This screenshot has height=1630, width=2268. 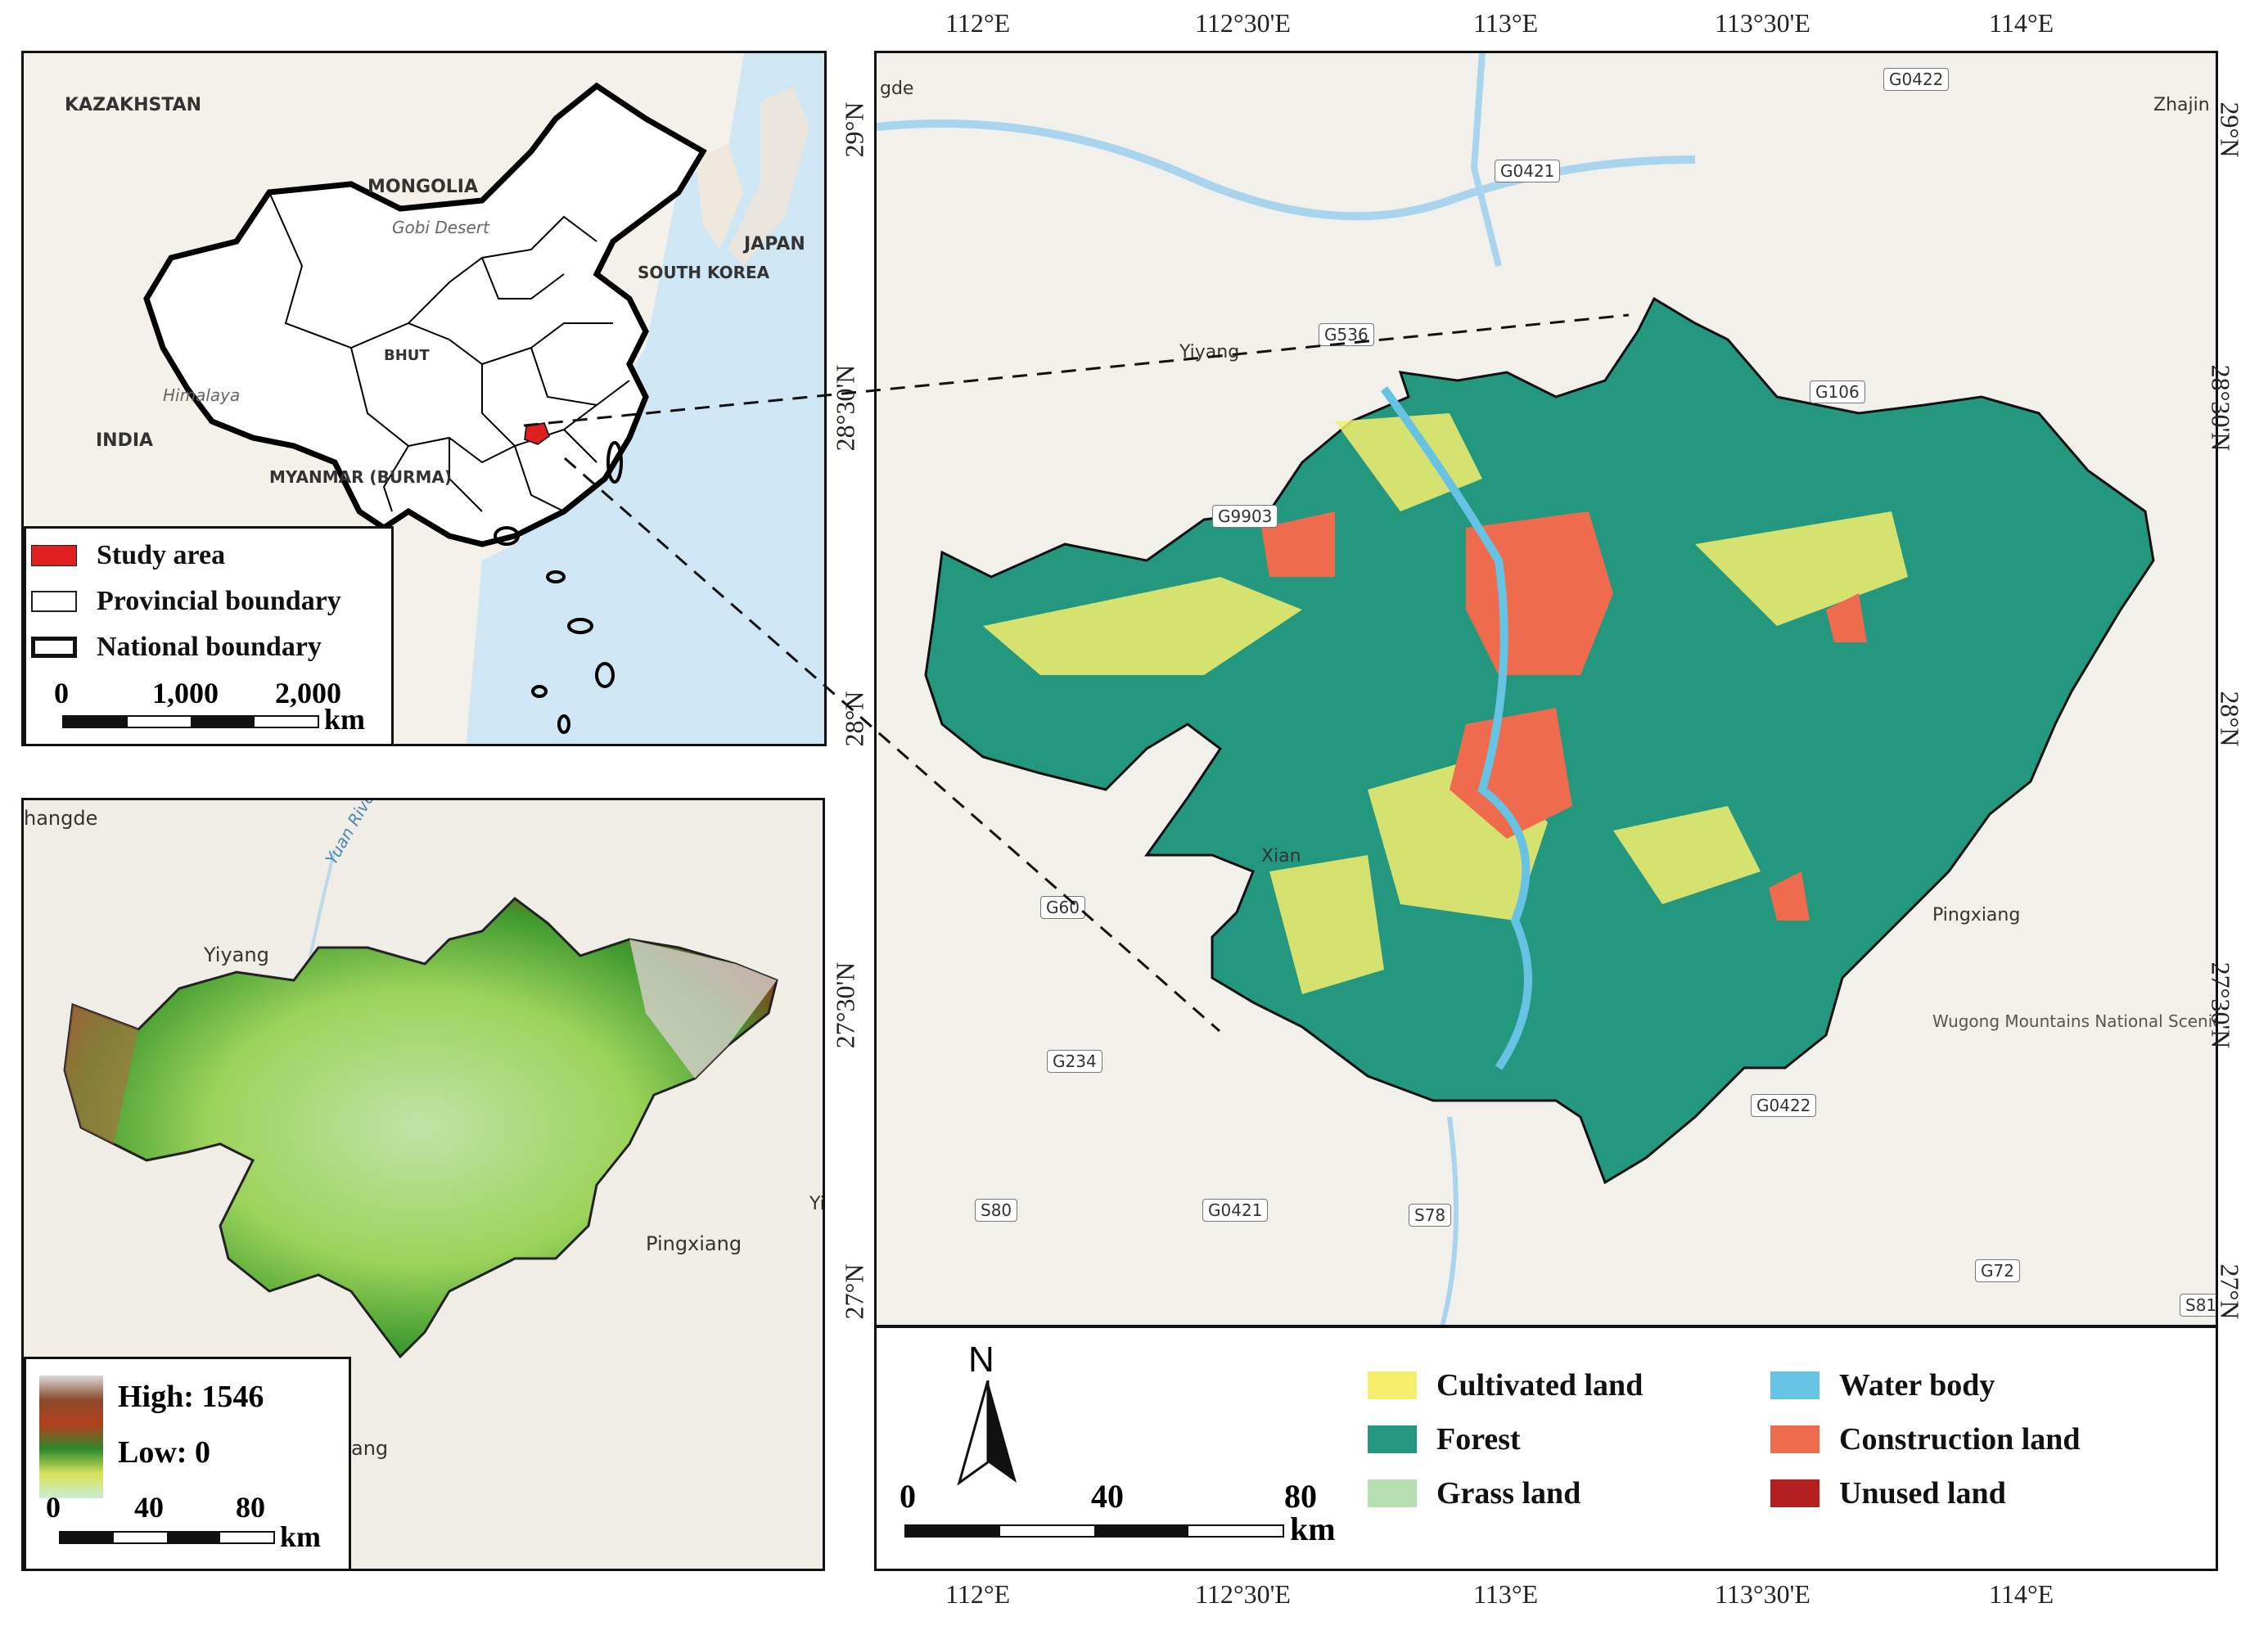 What do you see at coordinates (1347, 334) in the screenshot?
I see `road-g536: G536` at bounding box center [1347, 334].